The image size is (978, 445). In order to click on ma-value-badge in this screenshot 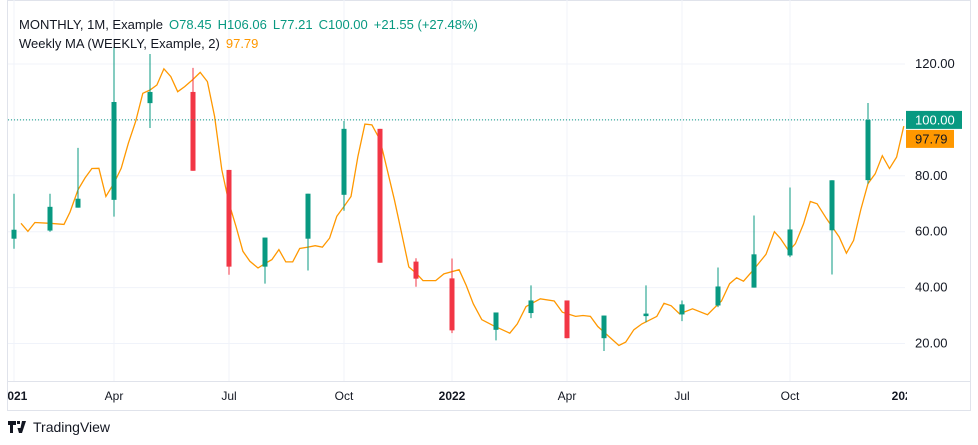, I will do `click(930, 138)`.